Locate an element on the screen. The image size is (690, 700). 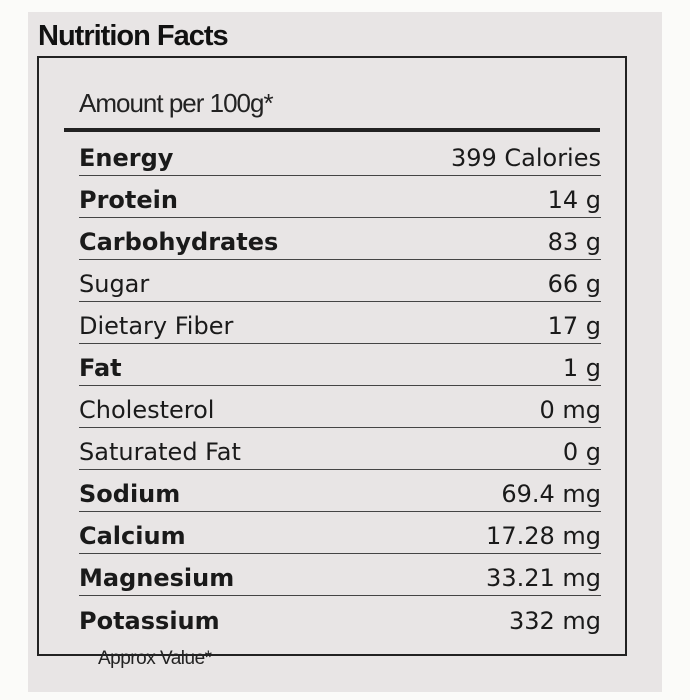
nutrient-row: Carbohydrates 83 g is located at coordinates (340, 239).